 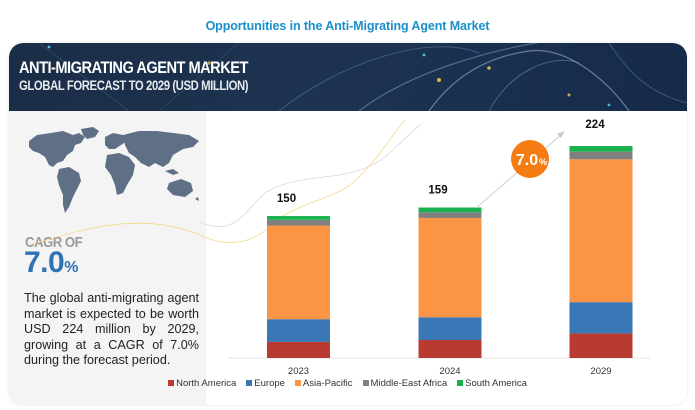 I want to click on x-tick-label-2024: 2024, so click(x=449, y=371).